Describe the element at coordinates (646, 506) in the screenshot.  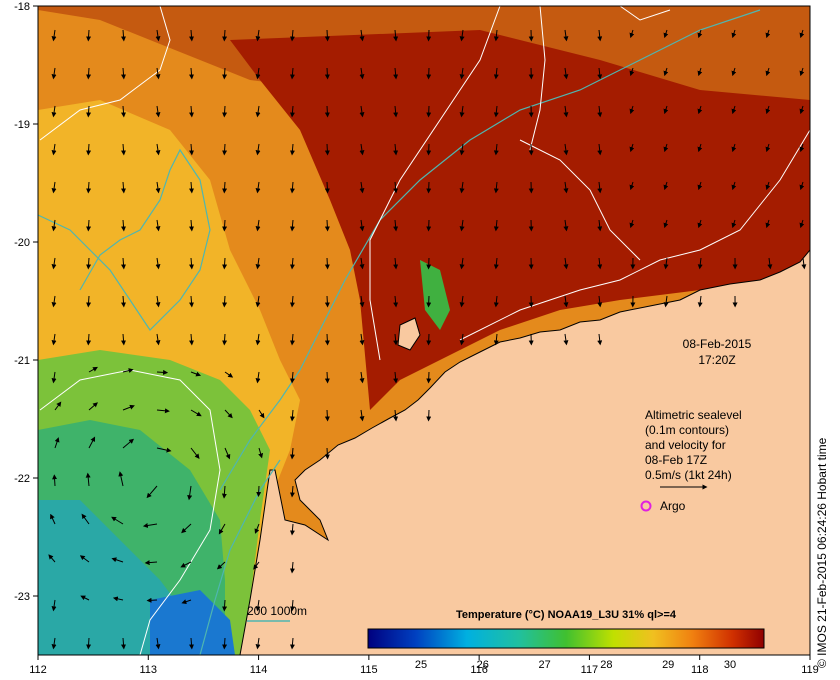
I see `argo-marker-icon` at that location.